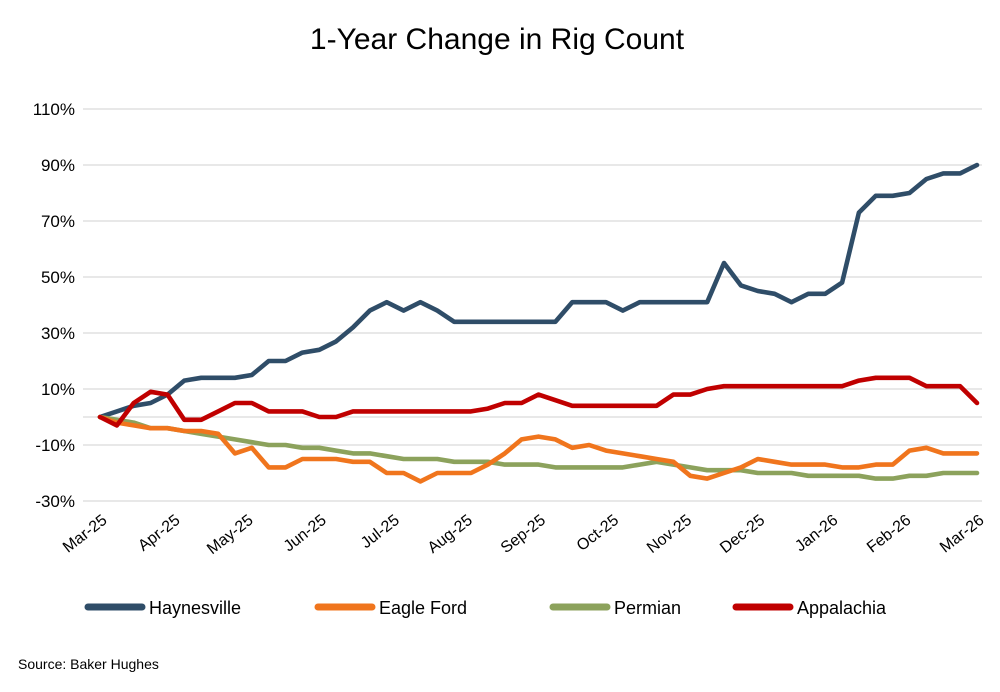 This screenshot has width=1000, height=692. I want to click on series-line-appalachia, so click(538, 401).